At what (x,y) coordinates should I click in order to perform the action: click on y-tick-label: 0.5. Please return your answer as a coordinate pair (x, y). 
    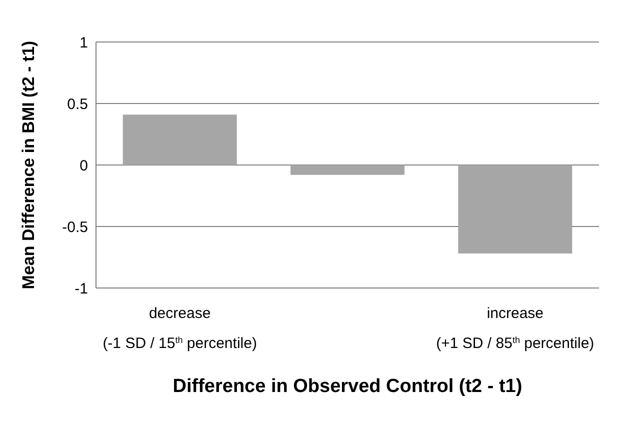
    Looking at the image, I should click on (77, 104).